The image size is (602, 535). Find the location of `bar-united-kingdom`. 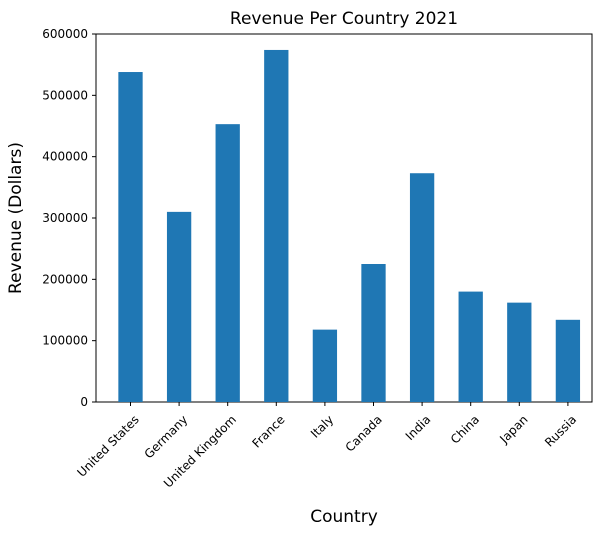

bar-united-kingdom is located at coordinates (227, 263).